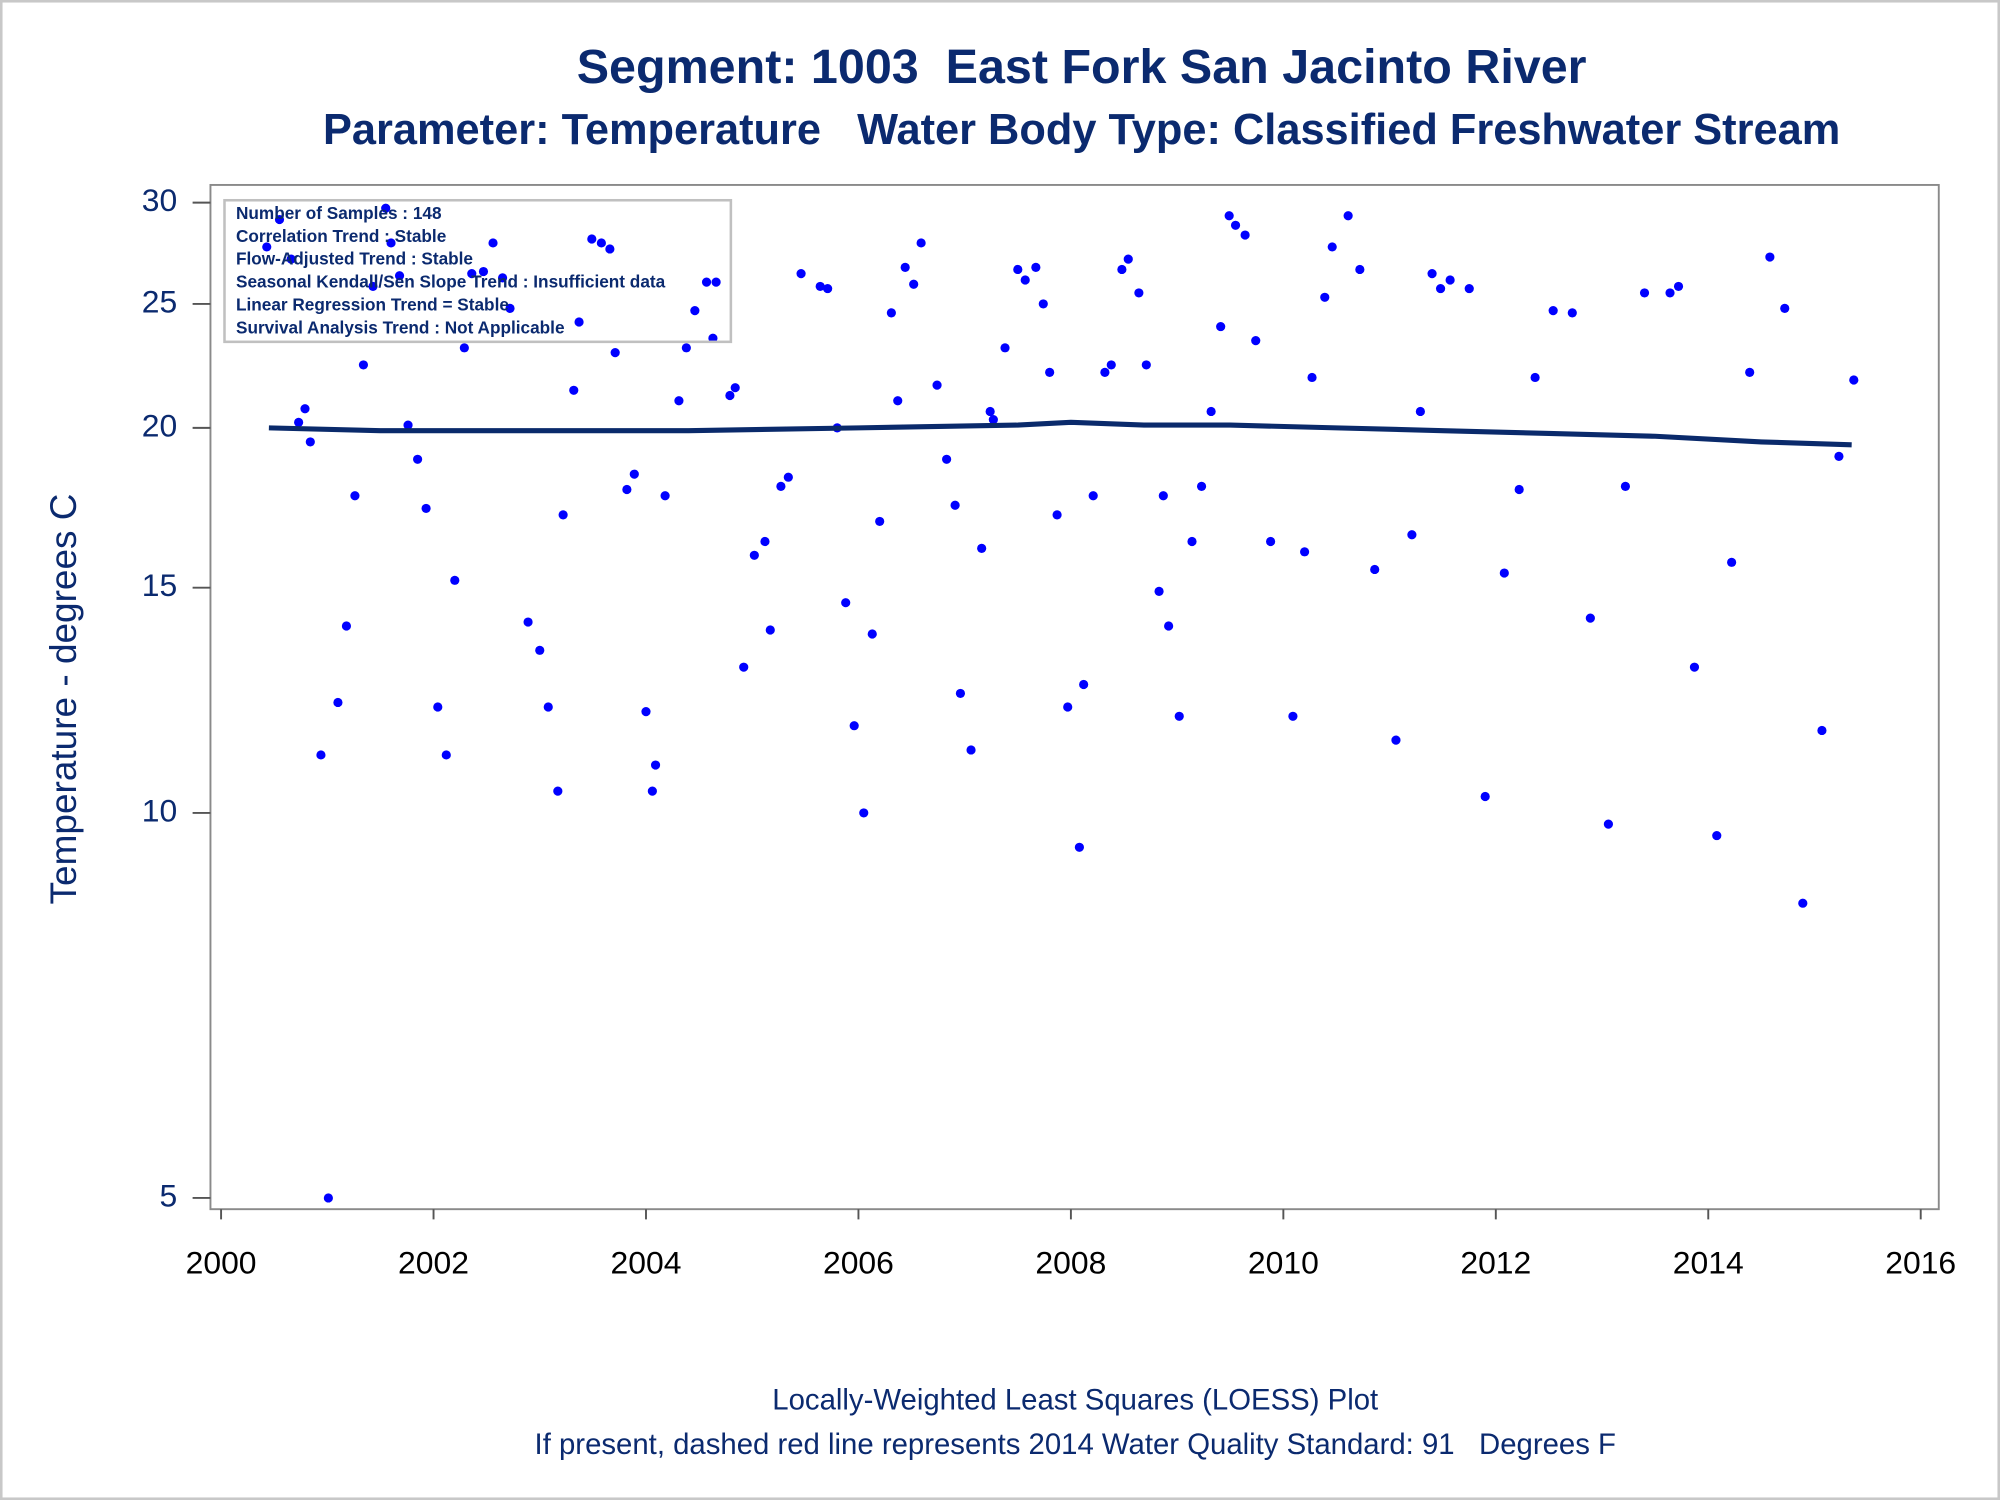 This screenshot has width=2000, height=1500. Describe the element at coordinates (354, 259) in the screenshot. I see `annotation-text: Flow-Adjusted Trend : Stable` at that location.